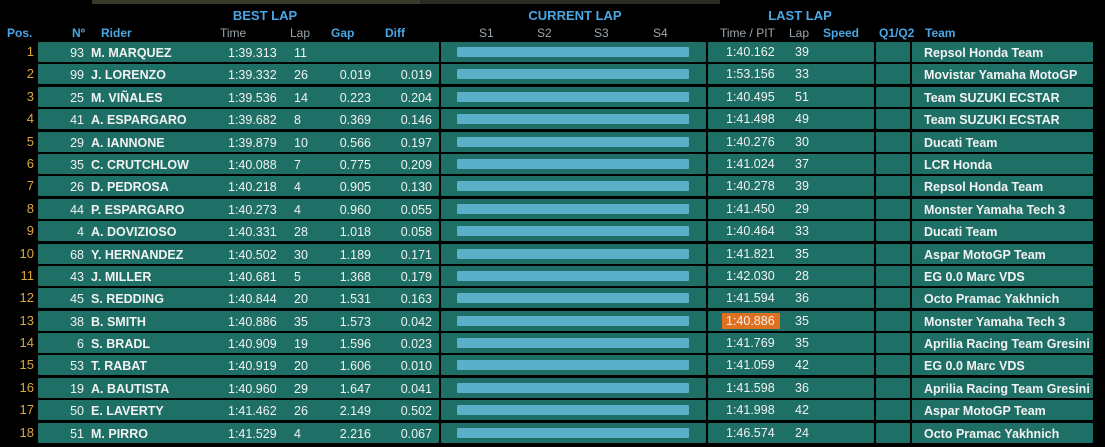 The image size is (1105, 447). What do you see at coordinates (26, 365) in the screenshot?
I see `position-cell: 15` at bounding box center [26, 365].